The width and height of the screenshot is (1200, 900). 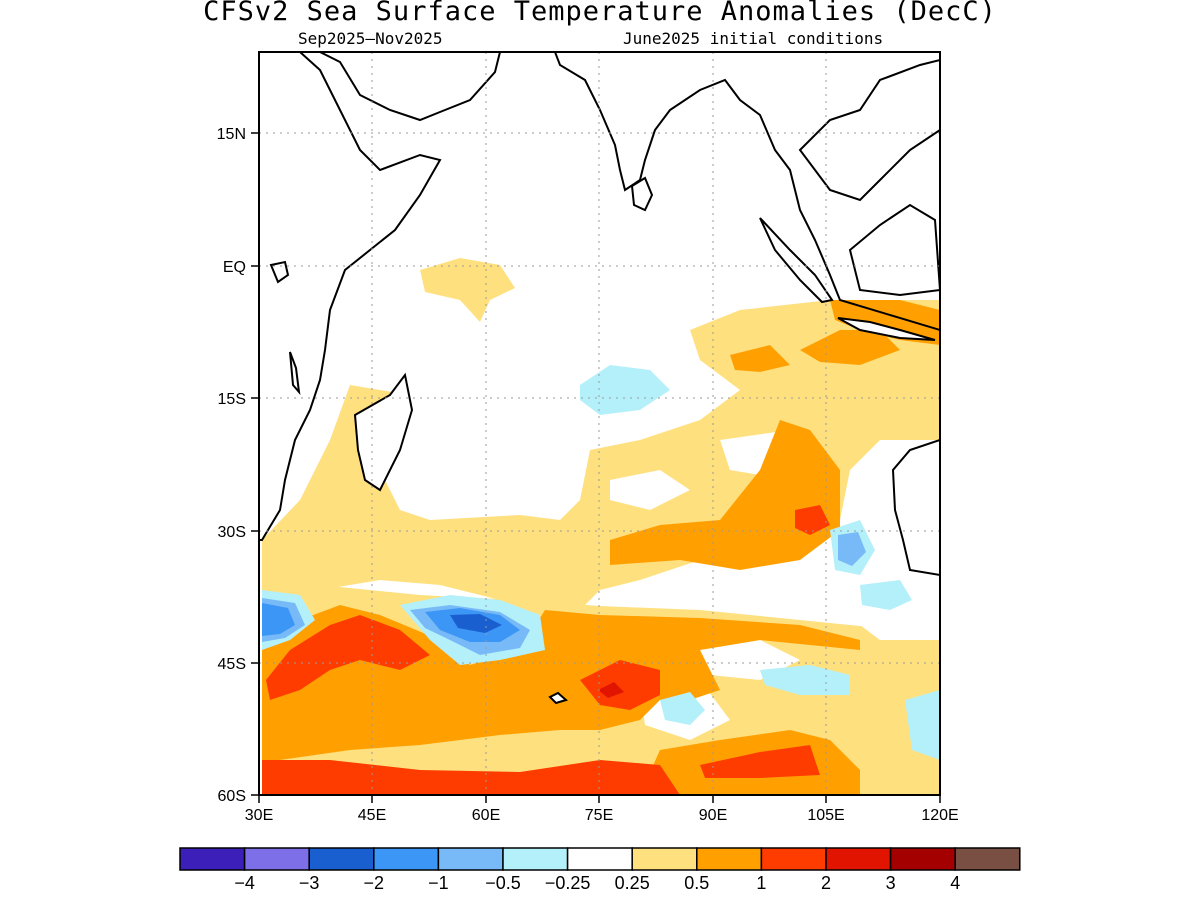 I want to click on colorbar-labels: −4 −3 −2 −1 −0.5 −0.25 0.25 0.5 1 2 3 4, so click(x=597, y=883).